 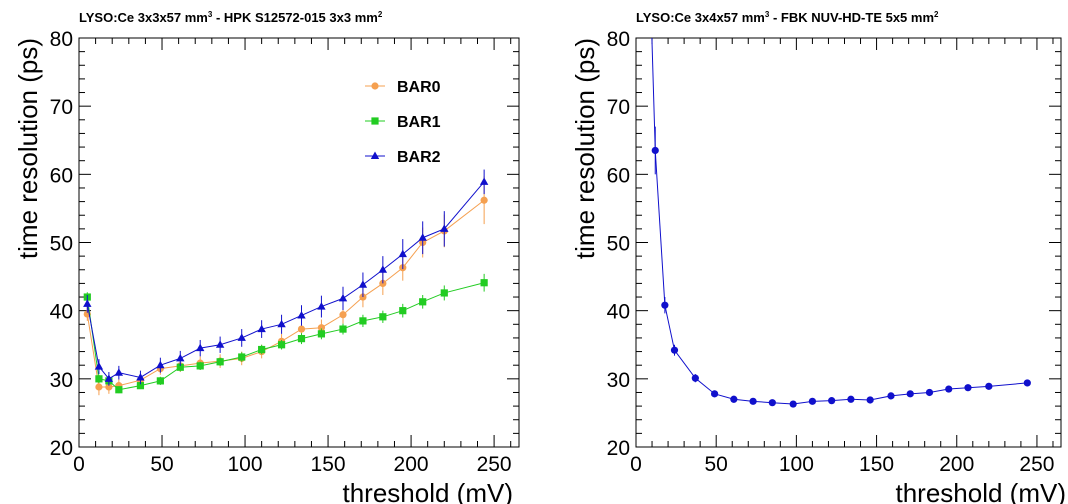 I want to click on chart-right-x-tick-label: 150, so click(x=876, y=464).